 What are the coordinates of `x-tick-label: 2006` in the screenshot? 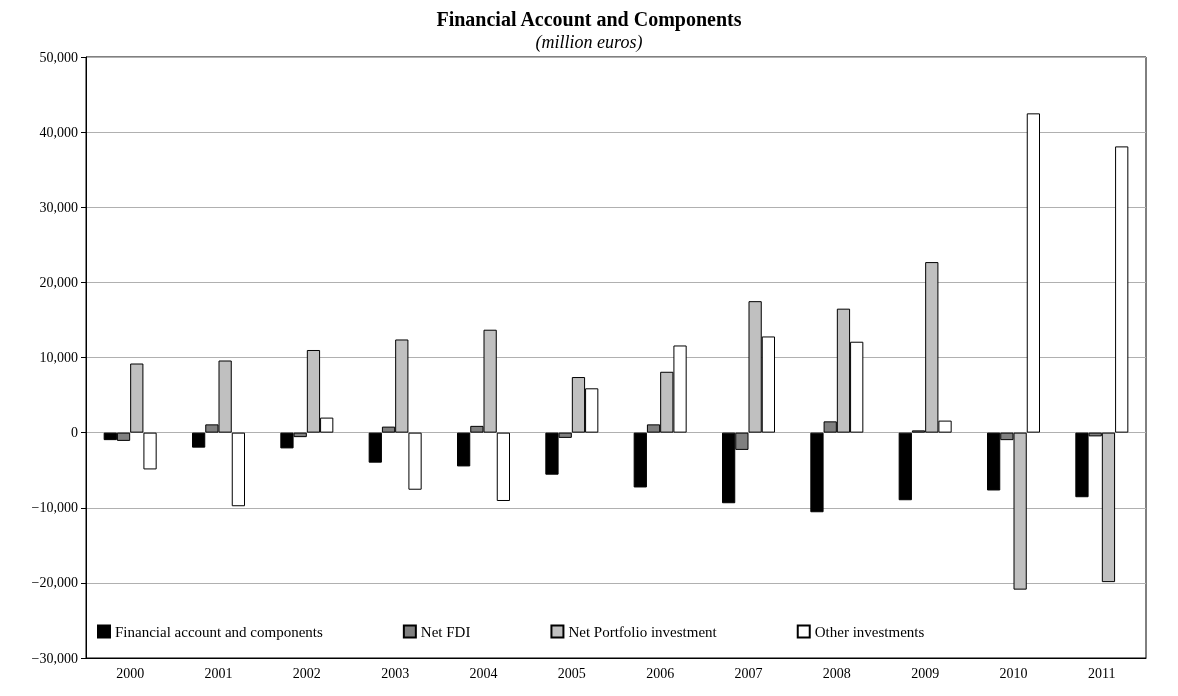 It's located at (660, 673).